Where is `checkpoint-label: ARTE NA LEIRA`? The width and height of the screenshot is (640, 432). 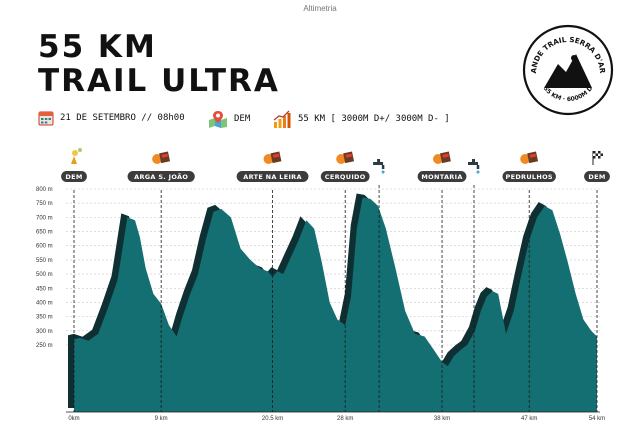 checkpoint-label: ARTE NA LEIRA is located at coordinates (272, 177).